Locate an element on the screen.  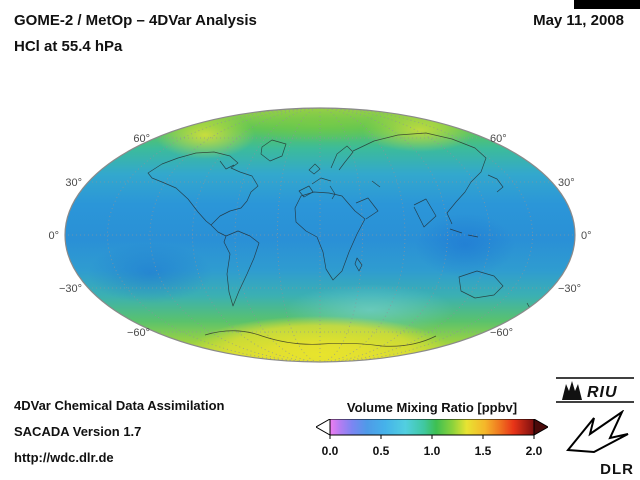
coastline-south-america is located at coordinates (241, 268).